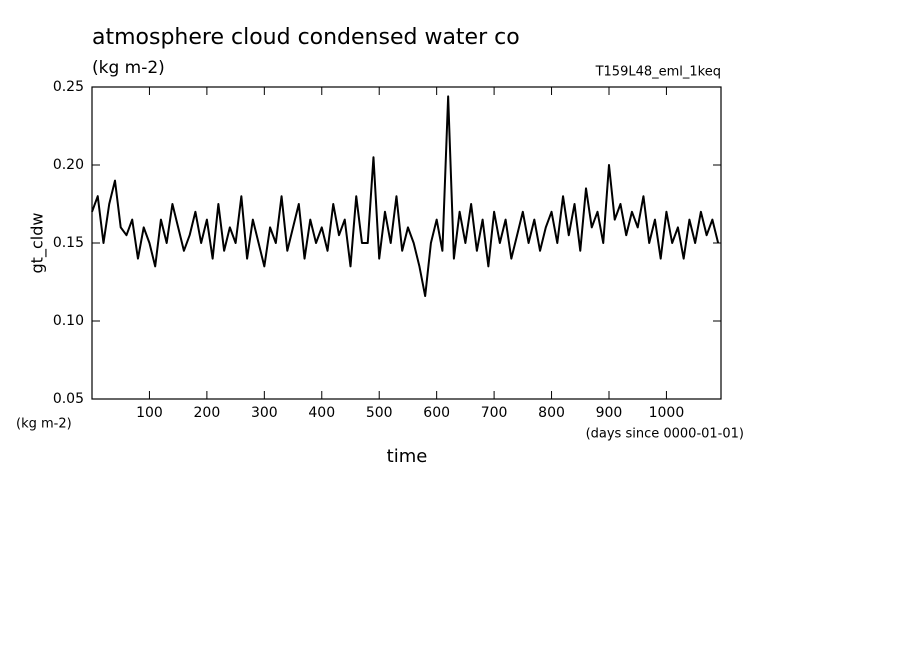  What do you see at coordinates (68, 243) in the screenshot?
I see `y-tick-label: 0.15` at bounding box center [68, 243].